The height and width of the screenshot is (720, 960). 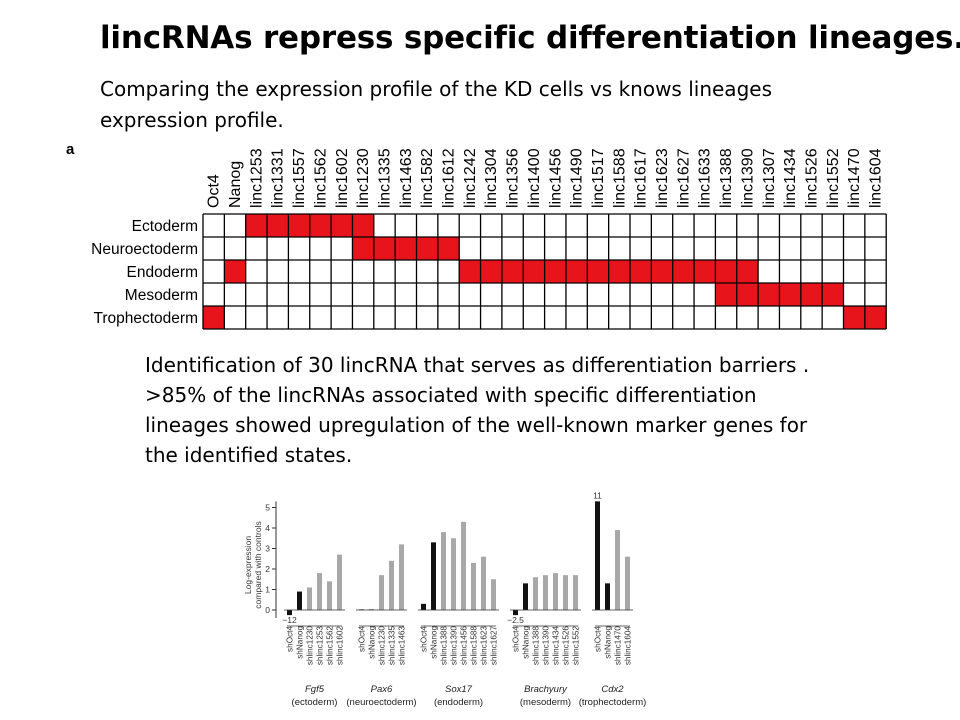 What do you see at coordinates (618, 646) in the screenshot?
I see `bar-label-shlinc1470: shlinc1470` at bounding box center [618, 646].